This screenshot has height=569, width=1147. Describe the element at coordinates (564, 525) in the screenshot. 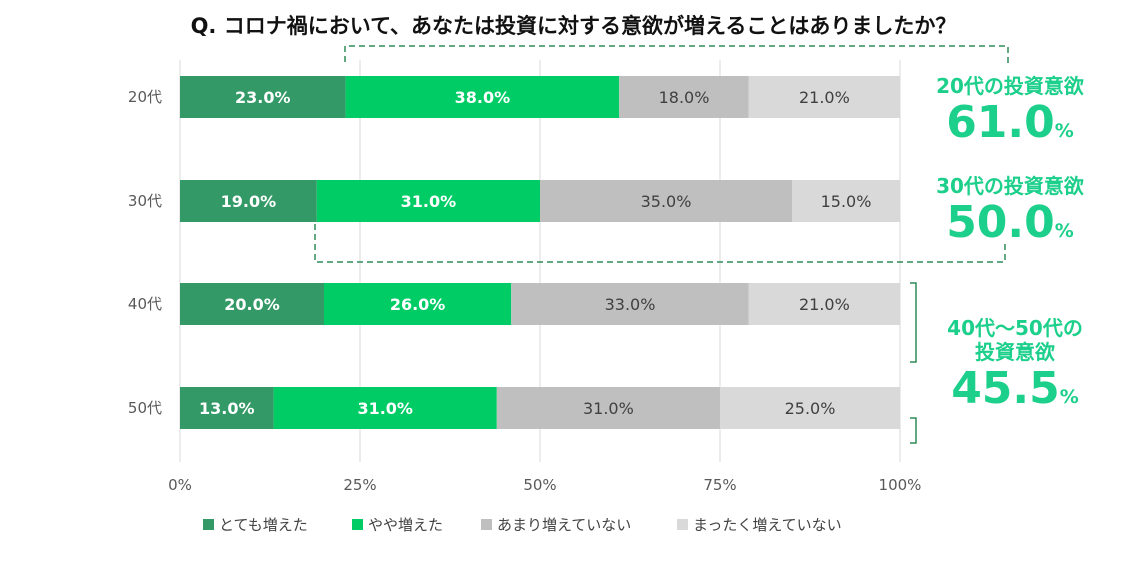

I see `legend-label: あまり増えていない` at that location.